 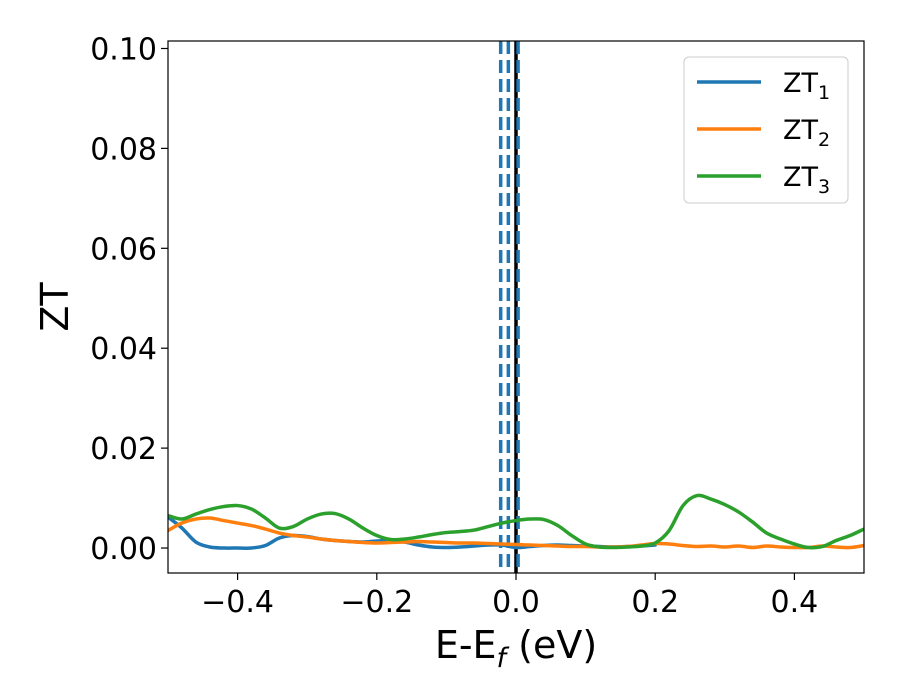 What do you see at coordinates (123, 149) in the screenshot?
I see `y-tick-label: 0.08` at bounding box center [123, 149].